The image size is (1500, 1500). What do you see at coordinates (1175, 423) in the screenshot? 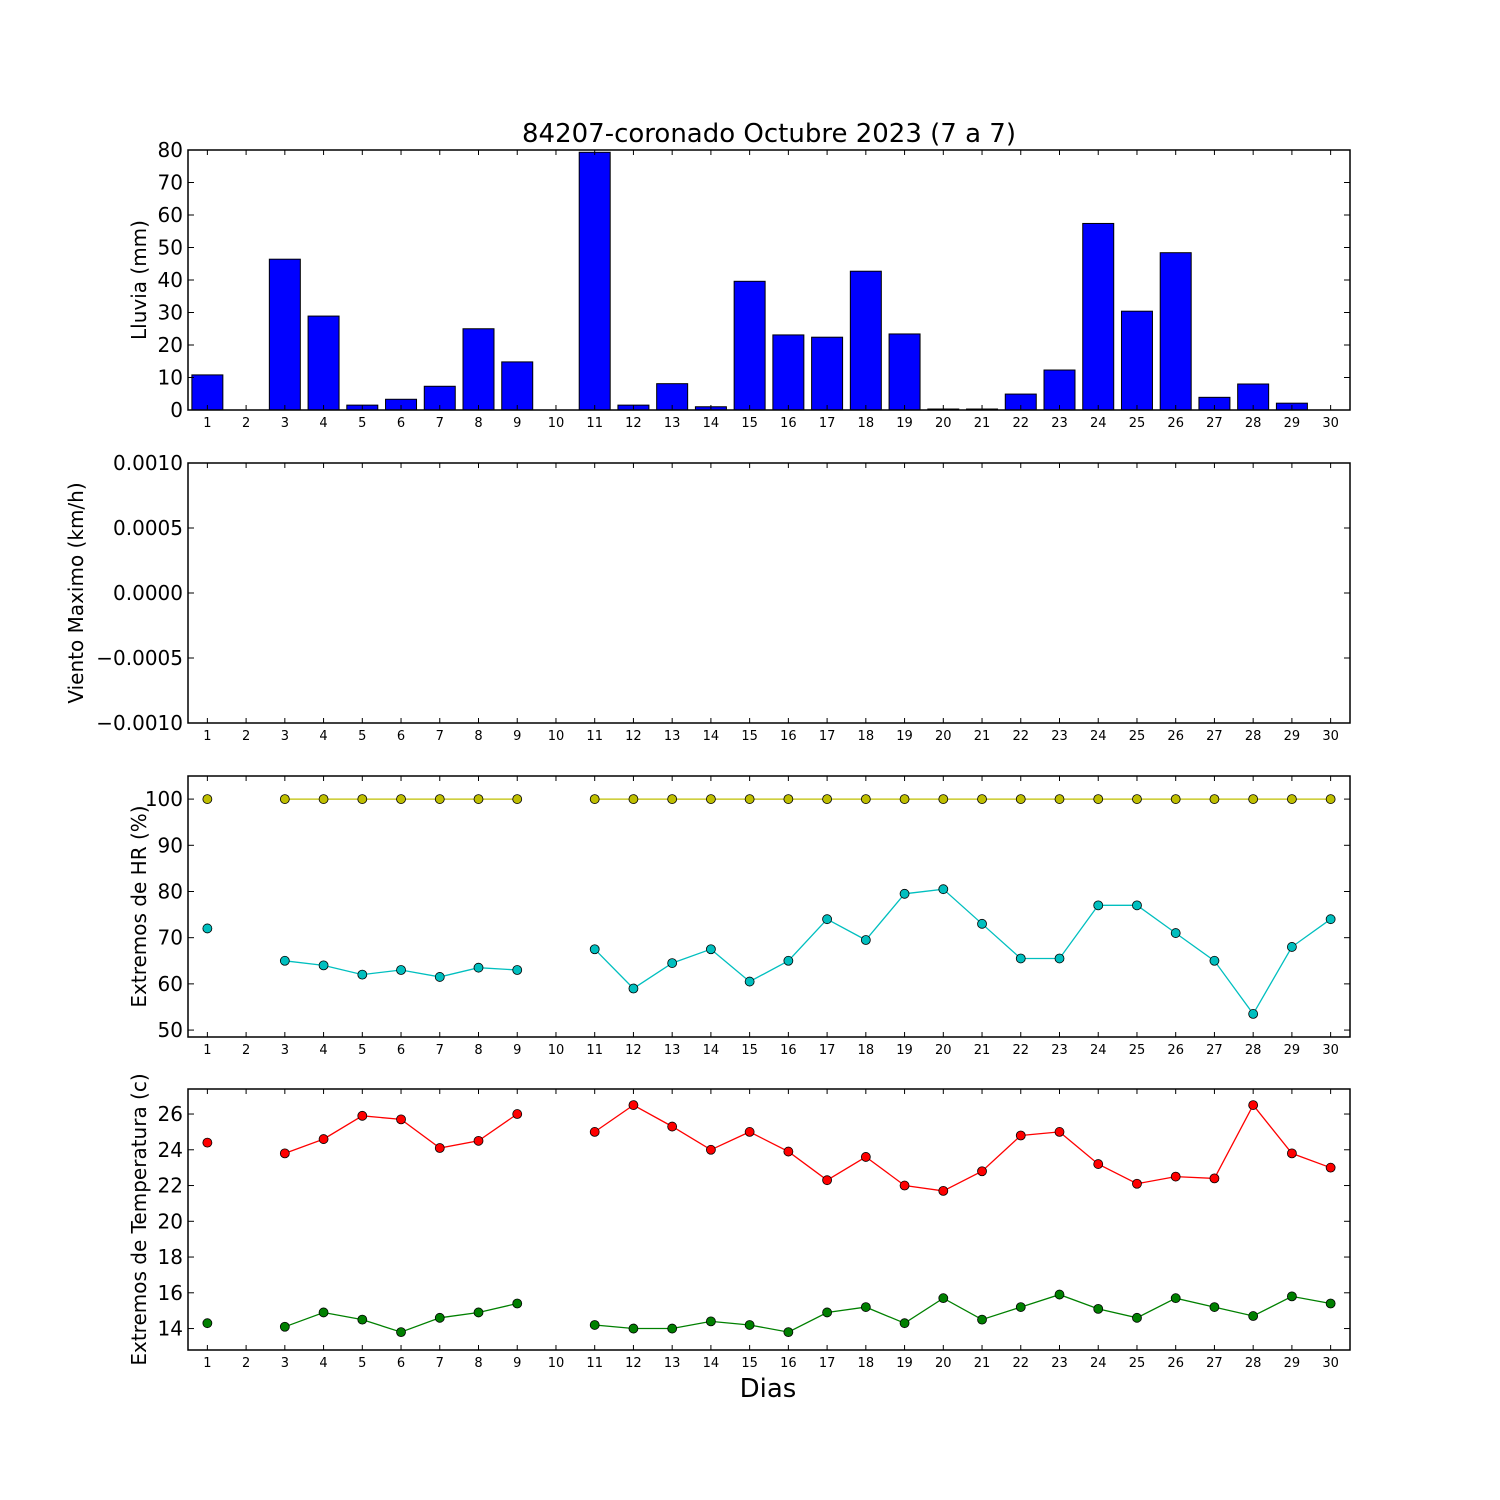
I see `x-tick-label: 26` at bounding box center [1175, 423].